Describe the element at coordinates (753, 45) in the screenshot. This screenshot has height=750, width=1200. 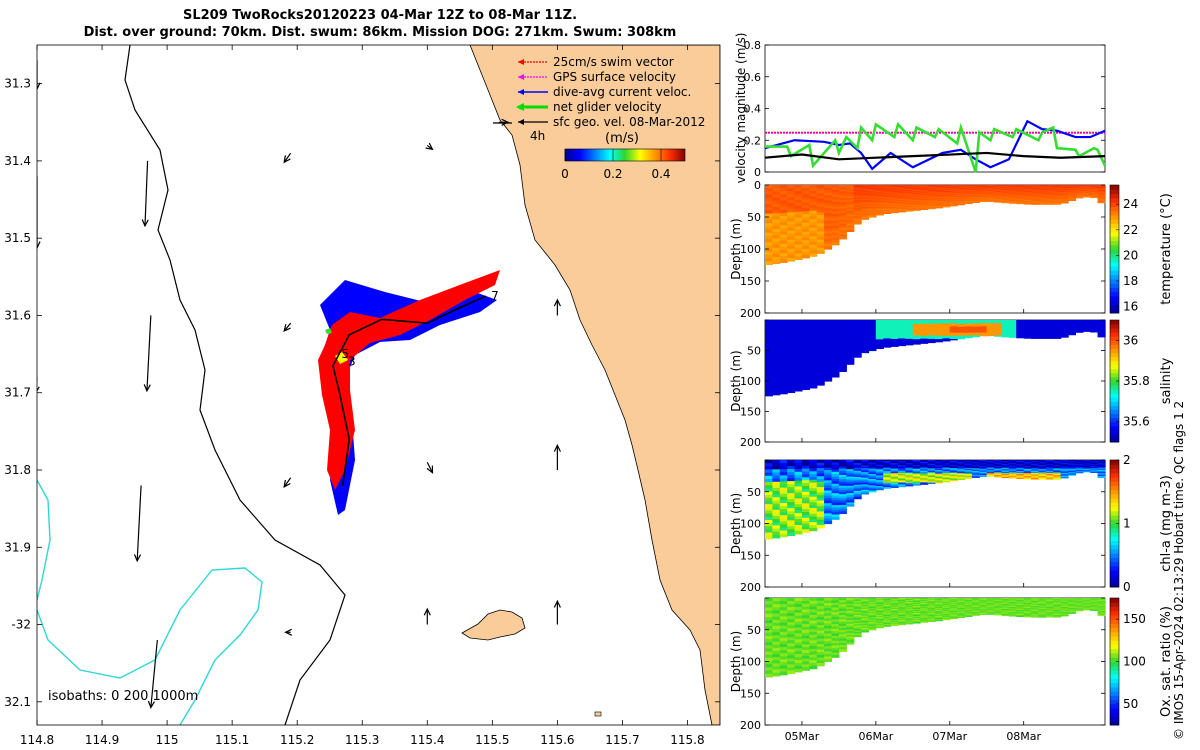
I see `velocity-y-tick: 0.8` at that location.